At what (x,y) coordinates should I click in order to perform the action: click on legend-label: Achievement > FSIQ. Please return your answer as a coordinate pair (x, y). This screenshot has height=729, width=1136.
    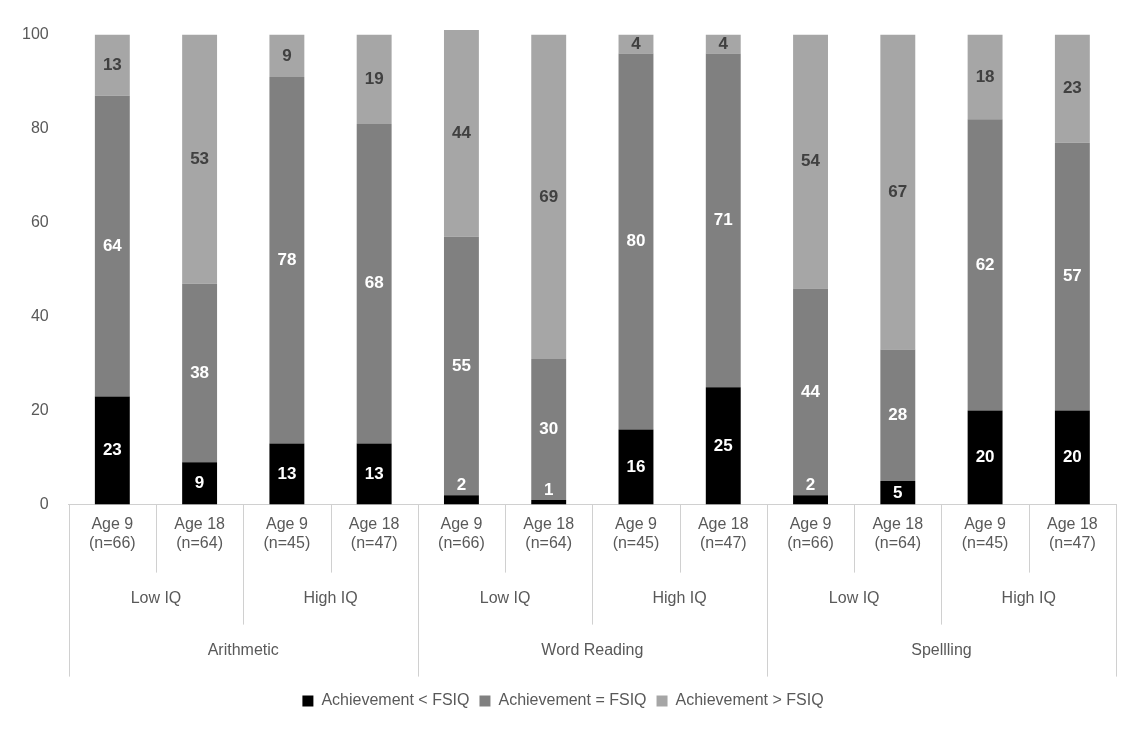
    Looking at the image, I should click on (749, 700).